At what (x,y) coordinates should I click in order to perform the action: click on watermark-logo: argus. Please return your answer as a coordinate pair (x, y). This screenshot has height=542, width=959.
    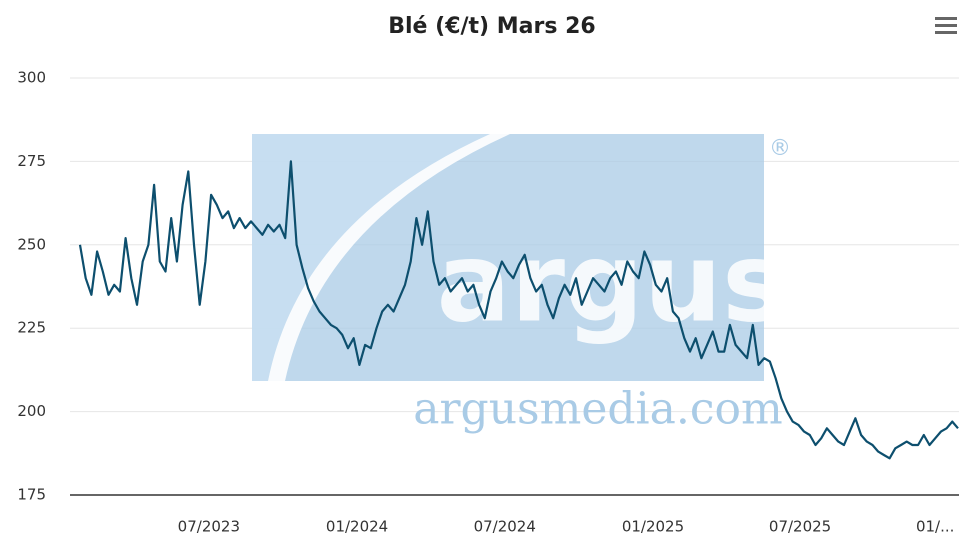
    Looking at the image, I should click on (611, 282).